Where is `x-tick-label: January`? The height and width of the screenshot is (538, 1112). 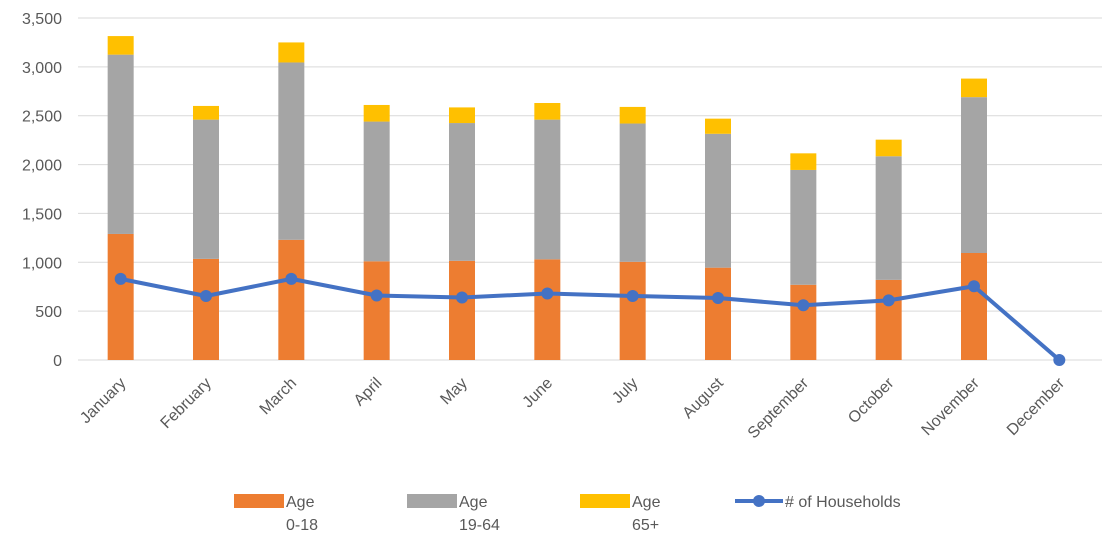
x-tick-label: January is located at coordinates (103, 401).